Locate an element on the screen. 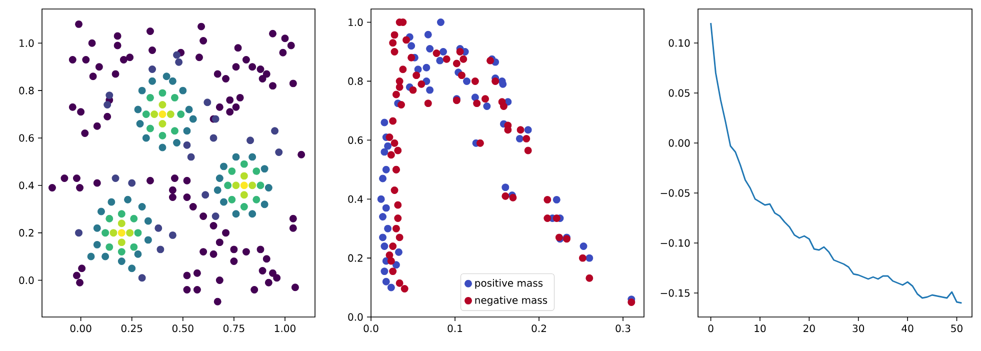  x-tick-label: 40 is located at coordinates (908, 328).